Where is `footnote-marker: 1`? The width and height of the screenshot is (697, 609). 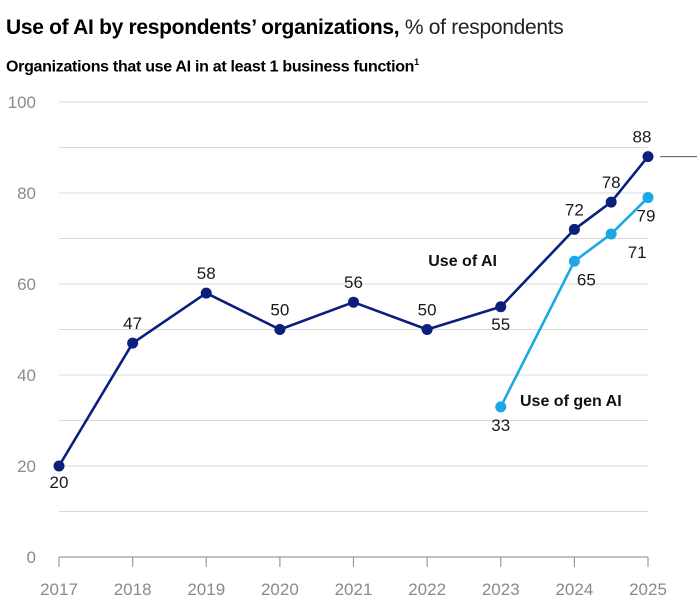
footnote-marker: 1 is located at coordinates (416, 62).